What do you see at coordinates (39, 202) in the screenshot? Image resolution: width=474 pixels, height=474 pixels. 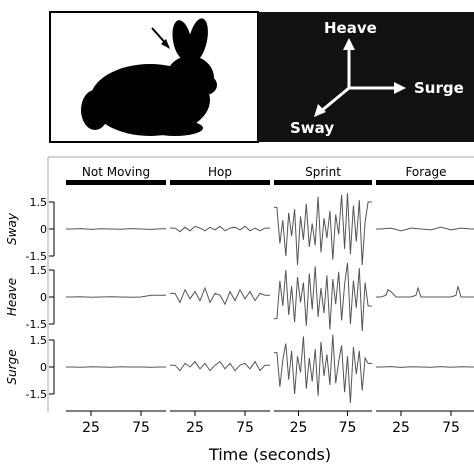 I see `y-tick-label-sway: 1.5` at bounding box center [39, 202].